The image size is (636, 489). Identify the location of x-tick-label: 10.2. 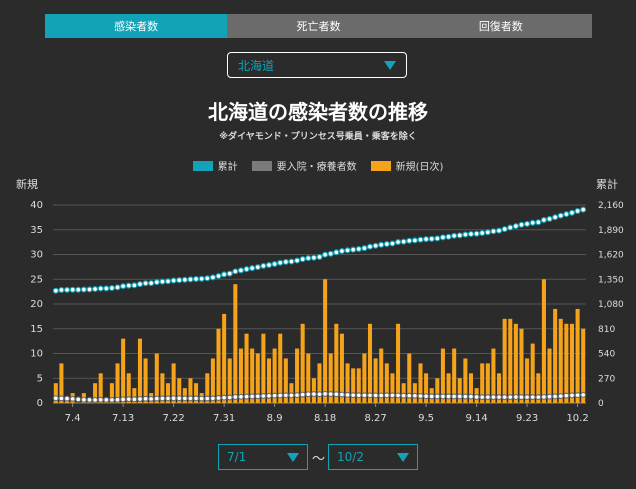
(577, 418).